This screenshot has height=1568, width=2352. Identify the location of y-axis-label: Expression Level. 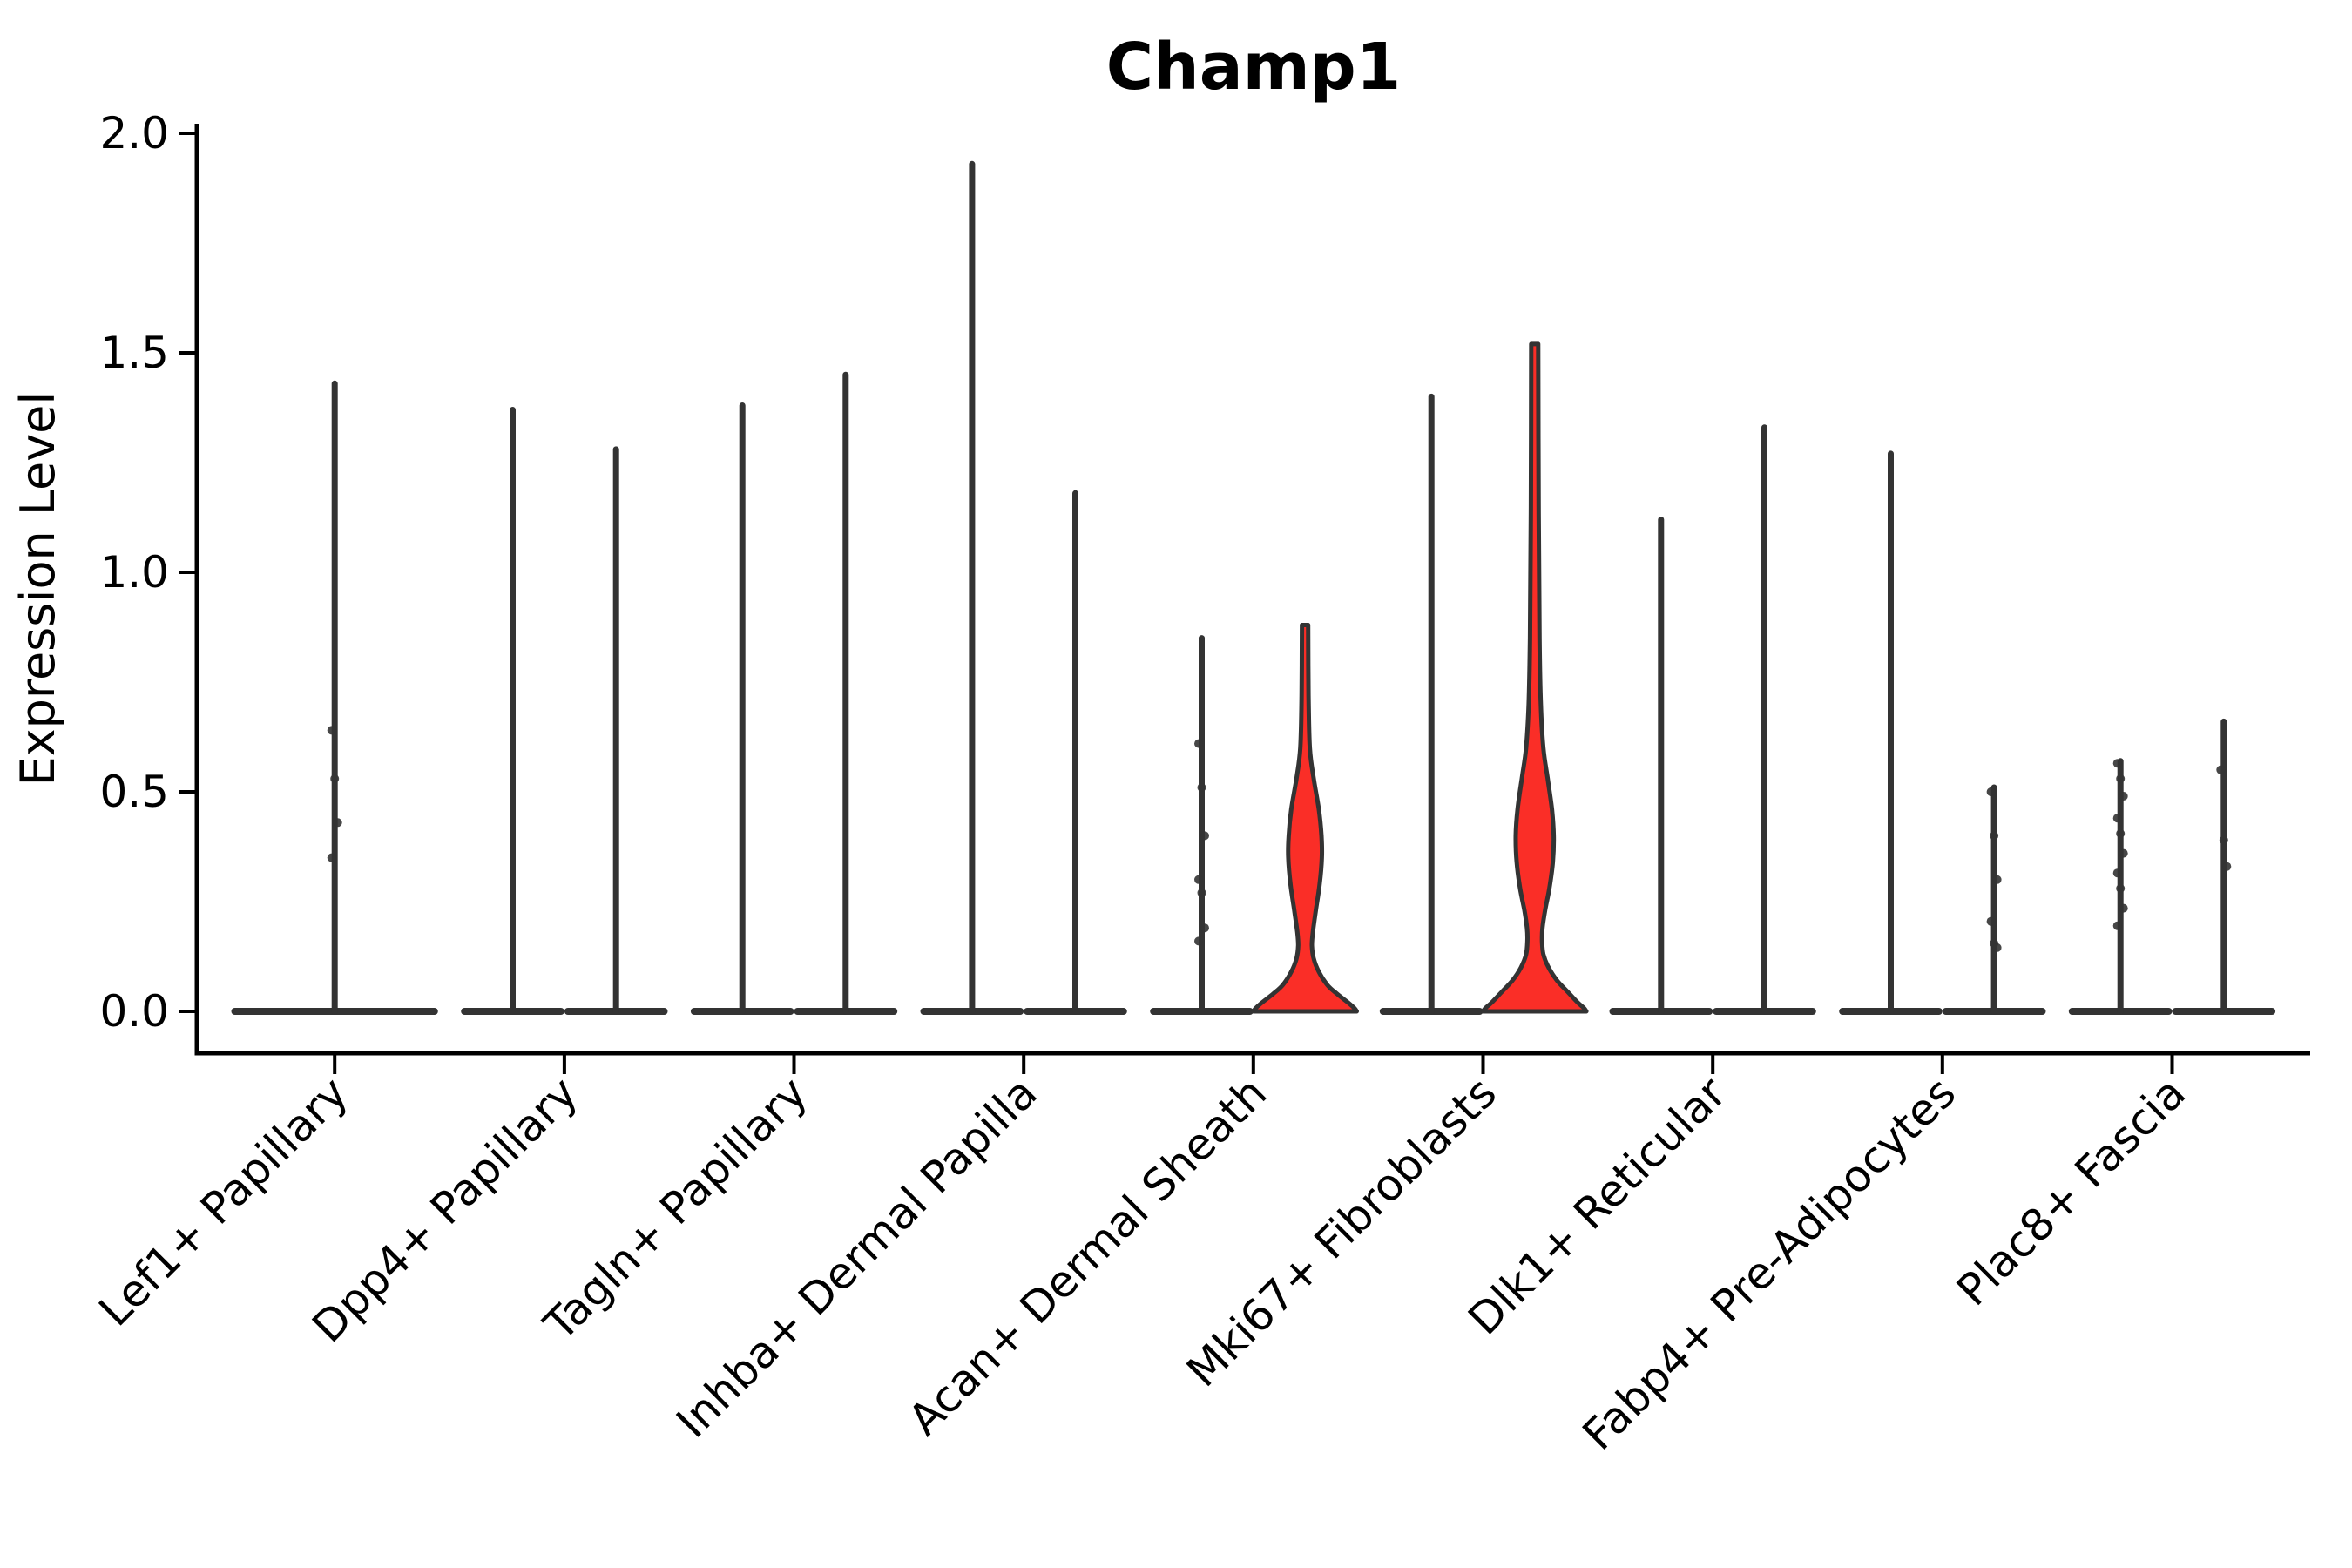
(37, 589).